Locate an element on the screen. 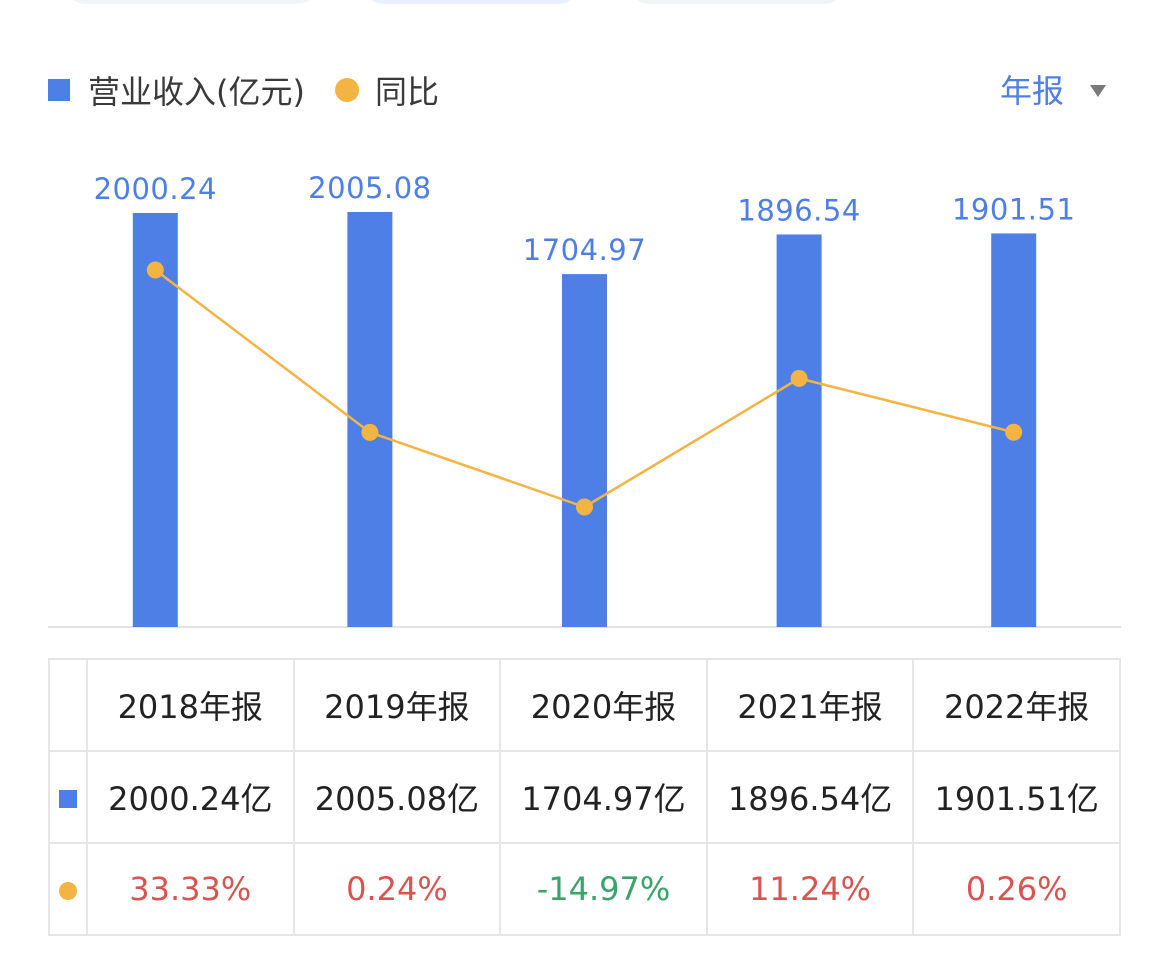 This screenshot has height=973, width=1170. table-cell-revenue: 1901.51亿 is located at coordinates (1016, 797).